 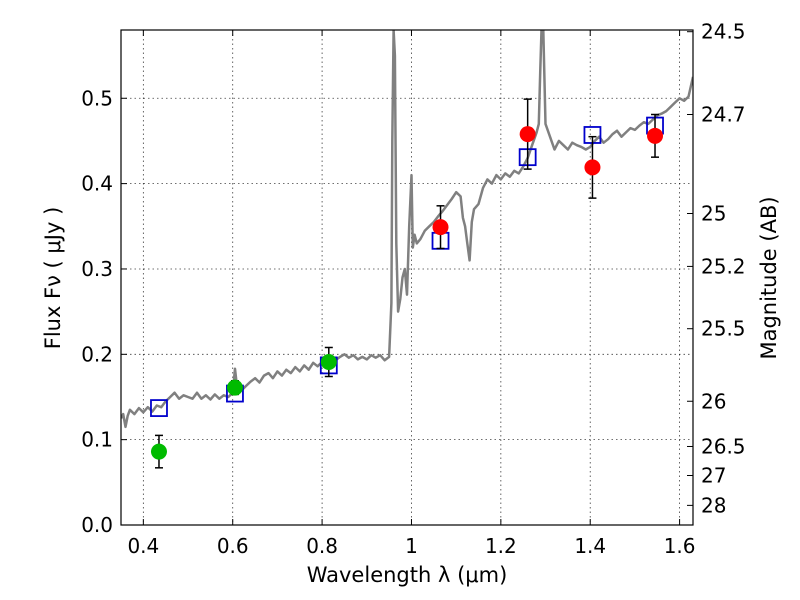 What do you see at coordinates (97, 440) in the screenshot?
I see `y-tick-label: 0.1` at bounding box center [97, 440].